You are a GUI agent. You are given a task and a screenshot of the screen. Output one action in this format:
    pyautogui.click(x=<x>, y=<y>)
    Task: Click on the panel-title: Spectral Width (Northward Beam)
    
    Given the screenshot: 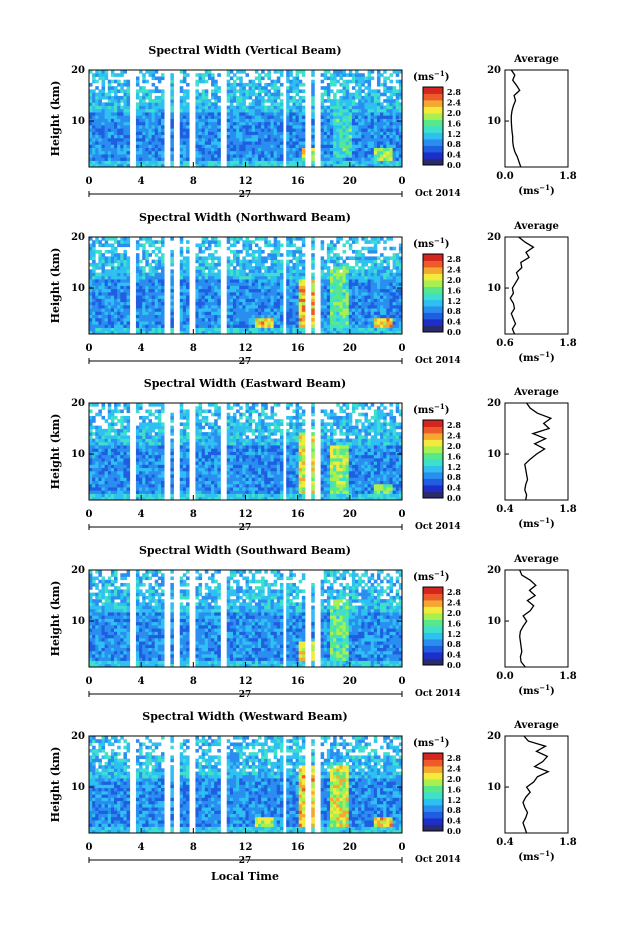 What is the action you would take?
    pyautogui.click(x=245, y=217)
    